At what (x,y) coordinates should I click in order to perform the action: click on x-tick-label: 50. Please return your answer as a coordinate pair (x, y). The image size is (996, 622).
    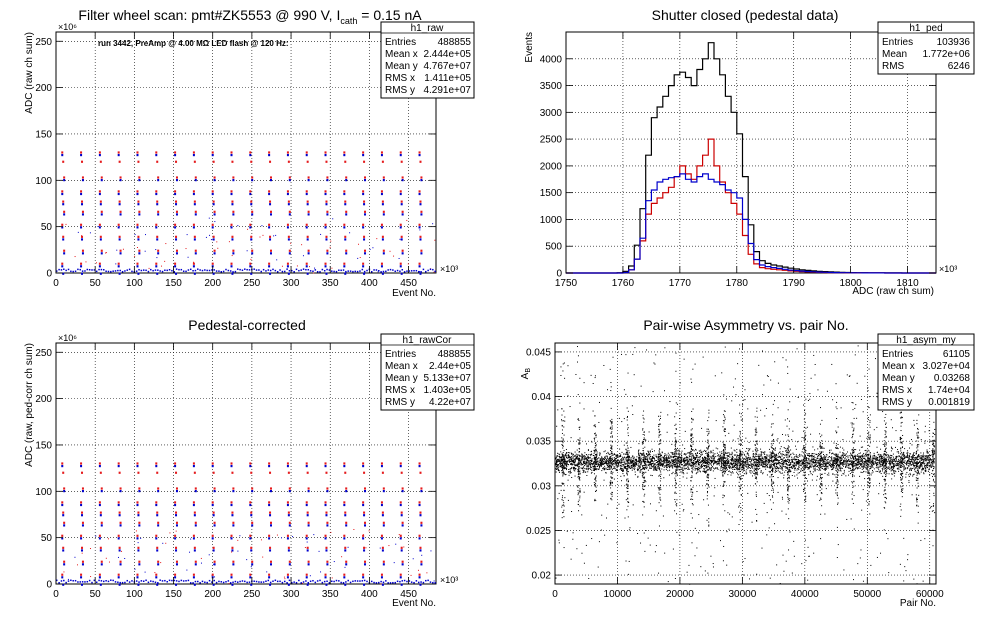
    Looking at the image, I should click on (96, 594).